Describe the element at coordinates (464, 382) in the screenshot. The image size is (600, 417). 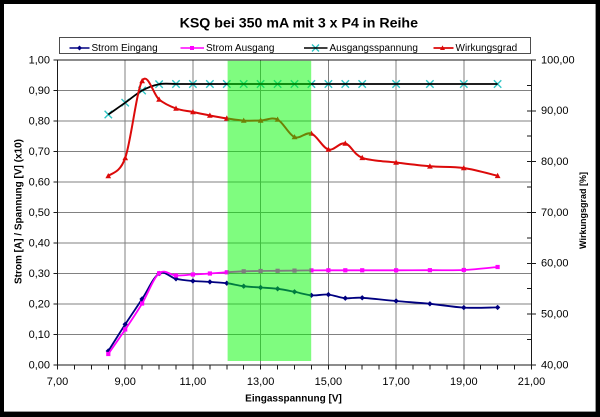
I see `svg-text: 19,00` at that location.